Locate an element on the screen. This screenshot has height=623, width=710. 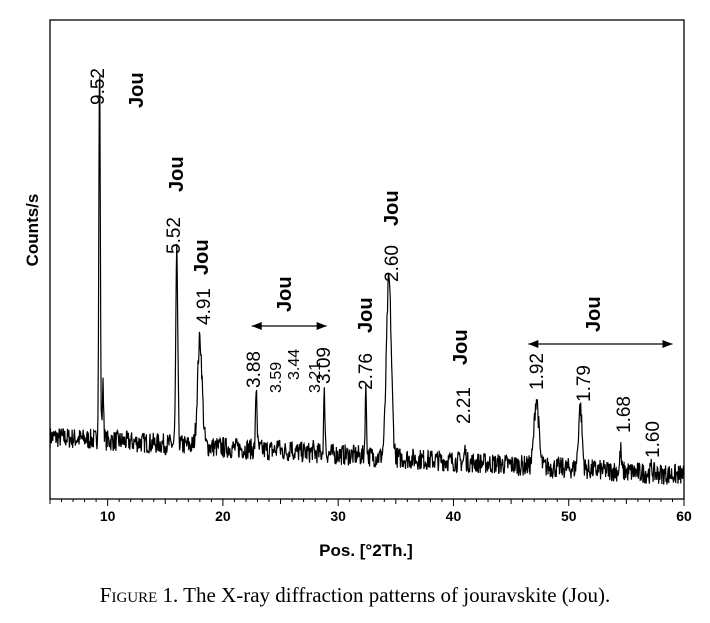
d-spacing-label: 1.92 is located at coordinates (537, 371).